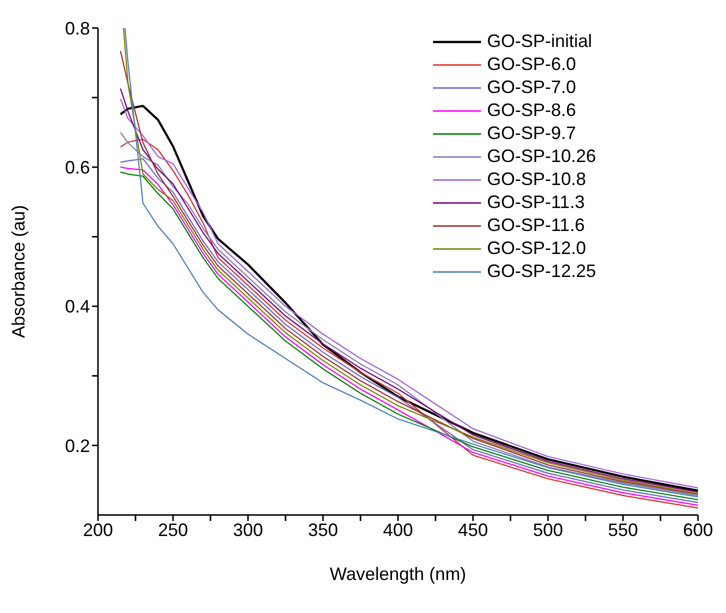 The image size is (726, 613). Describe the element at coordinates (531, 64) in the screenshot. I see `legend-label: GO-SP-6.0` at that location.